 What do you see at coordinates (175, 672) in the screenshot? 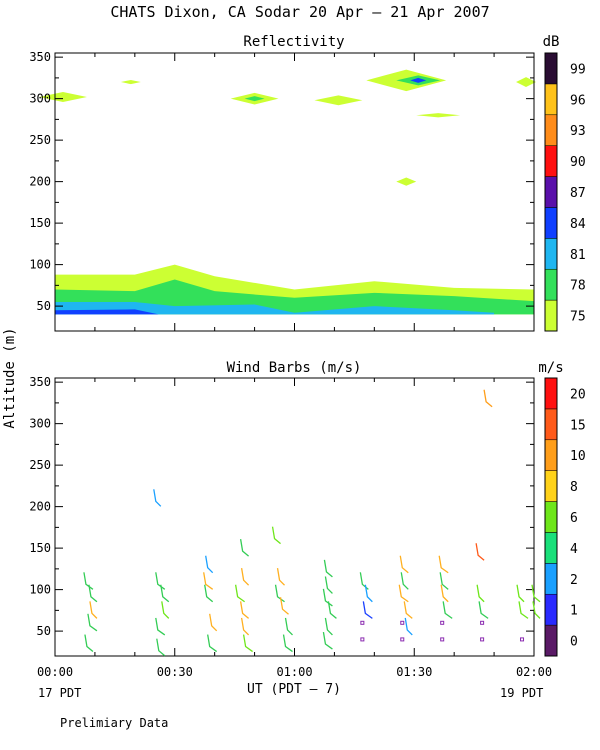
I see `x-tick-label: 00:30` at bounding box center [175, 672].